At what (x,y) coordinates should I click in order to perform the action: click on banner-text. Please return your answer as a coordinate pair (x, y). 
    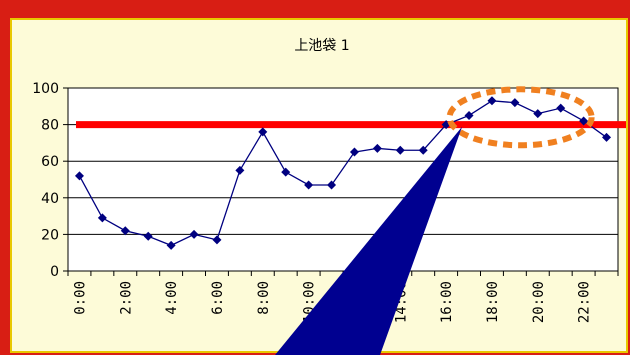
    Looking at the image, I should click on (315, 10).